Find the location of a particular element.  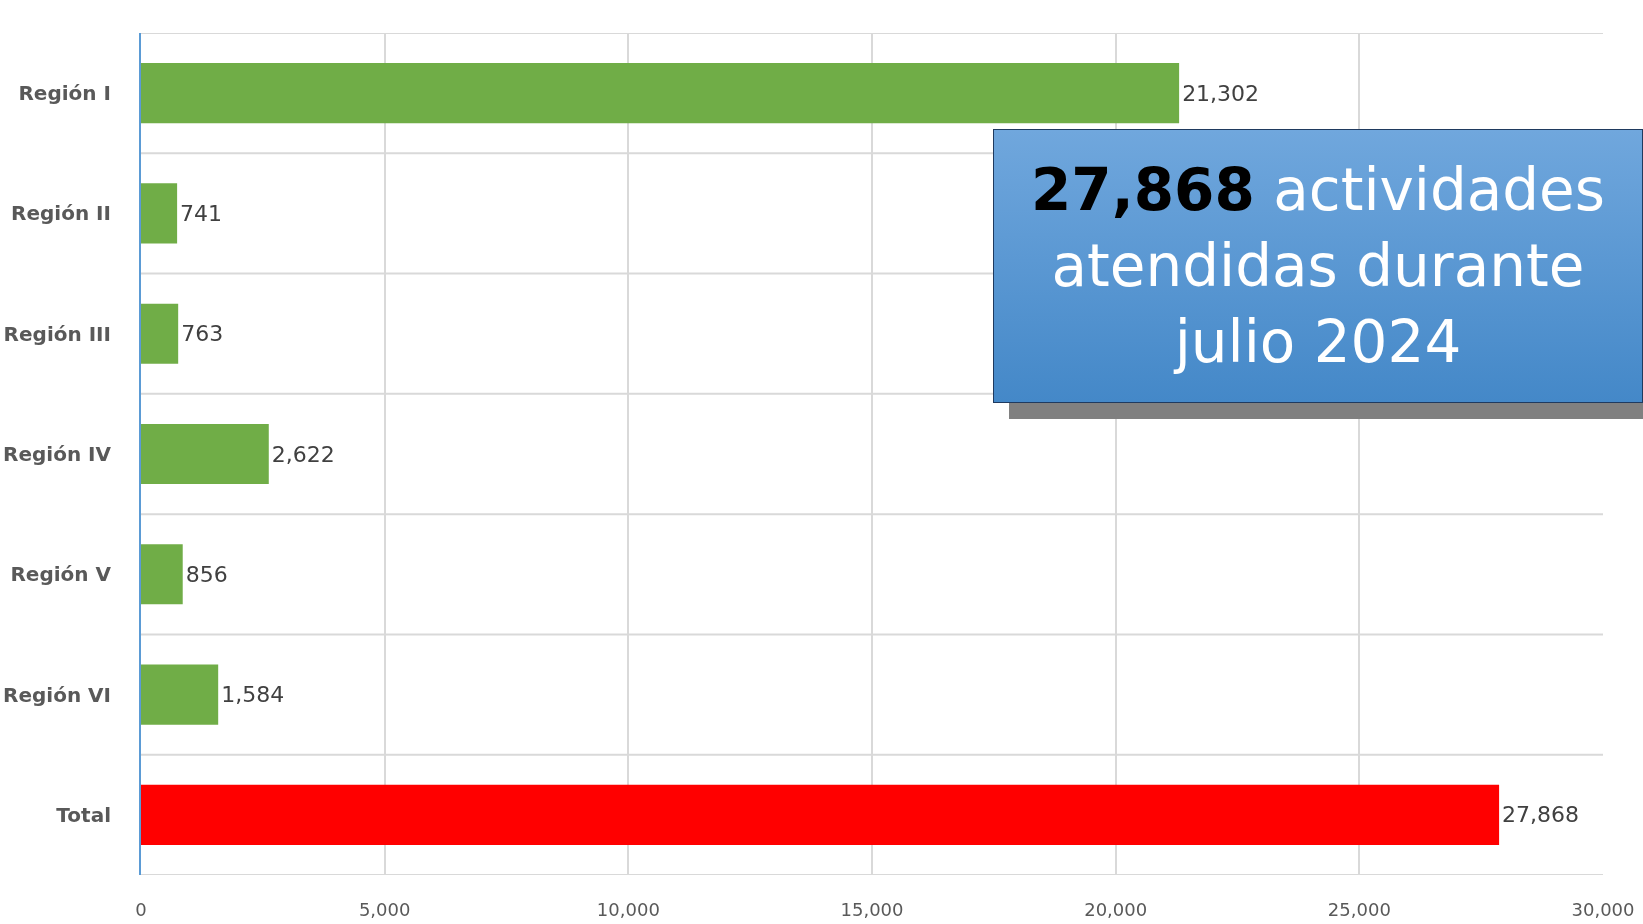

x-tick-label: 5,000 is located at coordinates (384, 909).